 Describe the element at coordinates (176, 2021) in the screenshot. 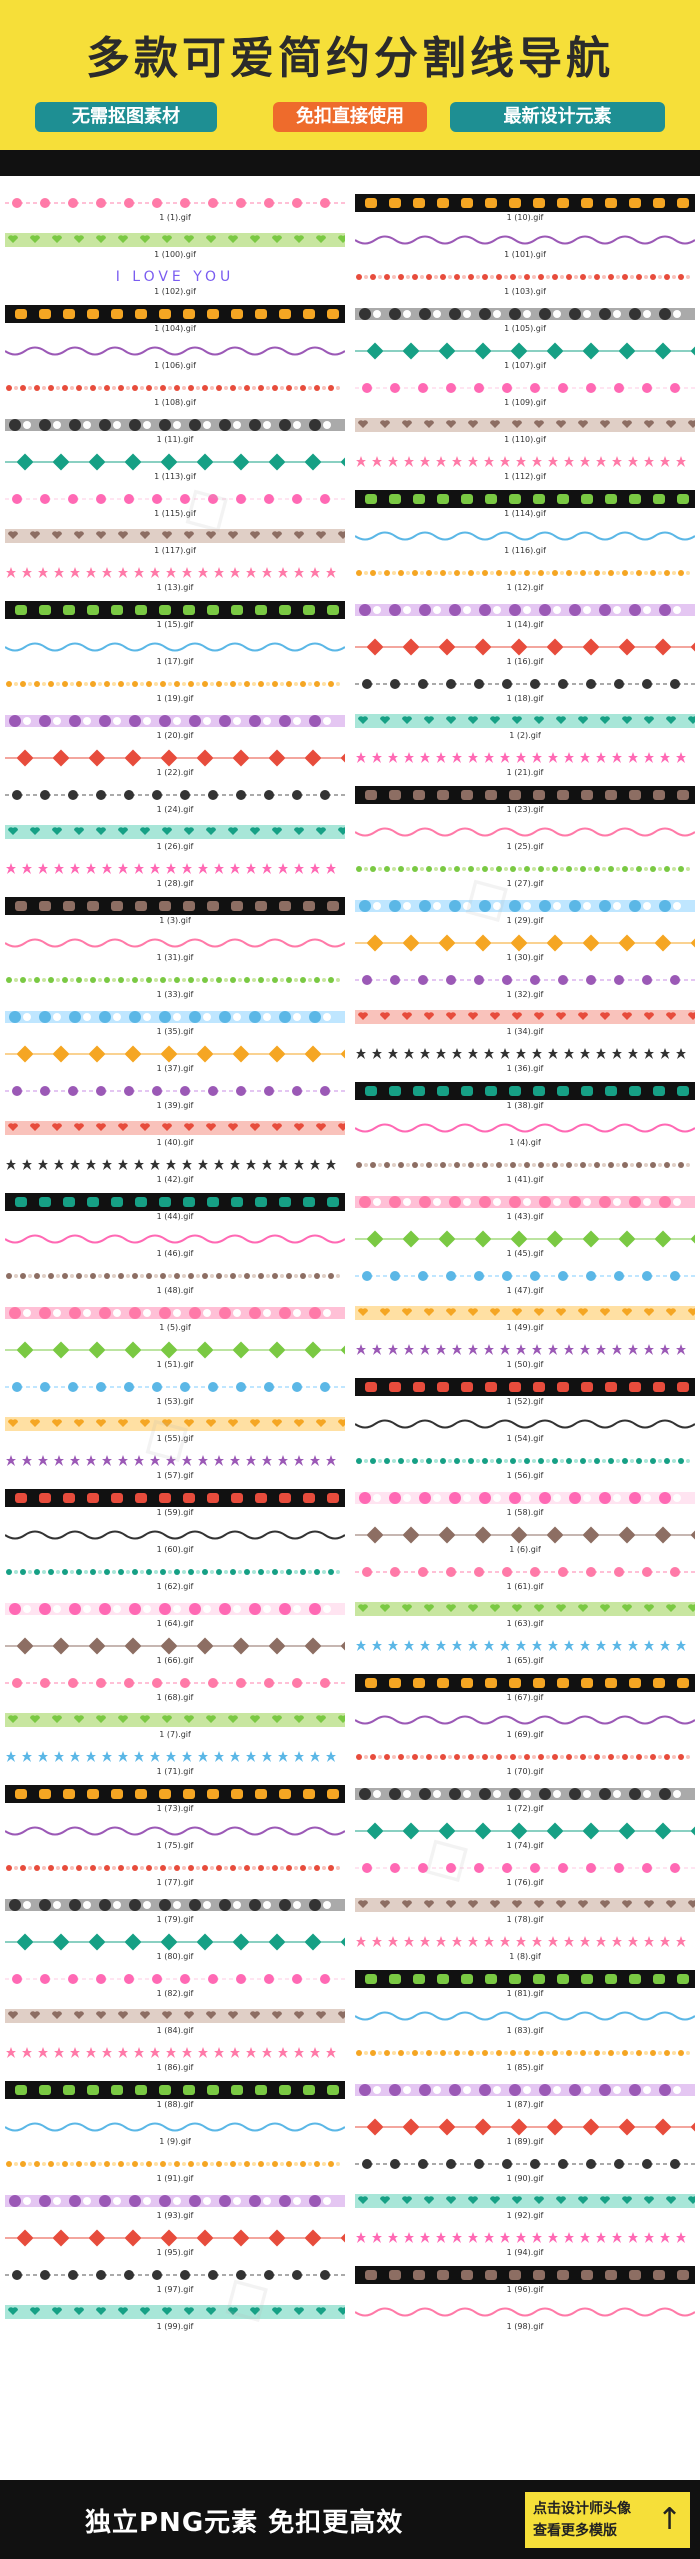

I see `divider-item: 1 (84).gif` at that location.